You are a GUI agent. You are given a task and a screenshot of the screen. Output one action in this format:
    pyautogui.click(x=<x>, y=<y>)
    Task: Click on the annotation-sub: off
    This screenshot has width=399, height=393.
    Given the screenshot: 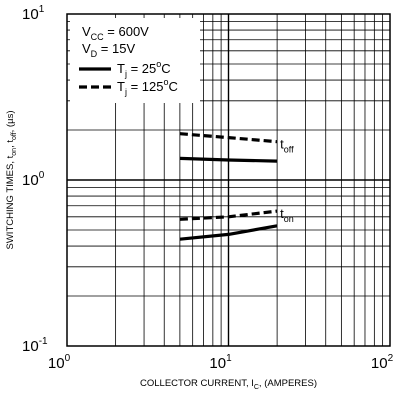 What is the action you would take?
    pyautogui.click(x=289, y=149)
    